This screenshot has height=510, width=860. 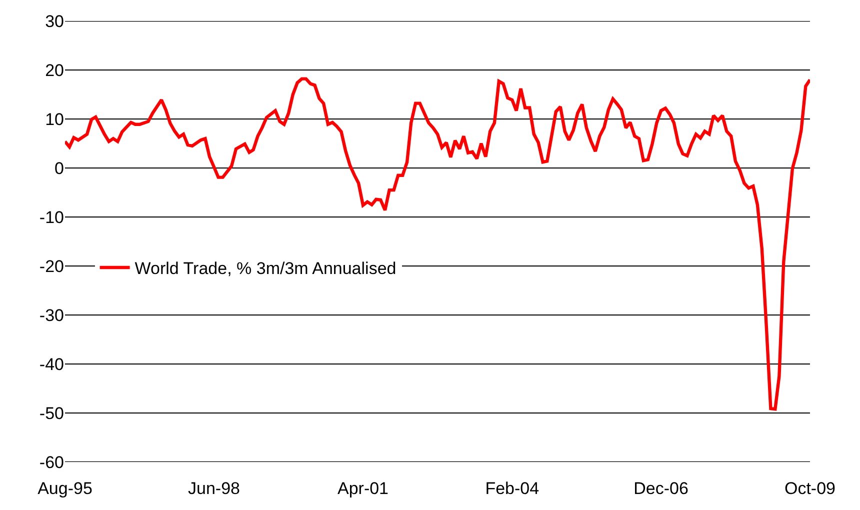 I want to click on y-tick-label: -20, so click(x=51, y=266).